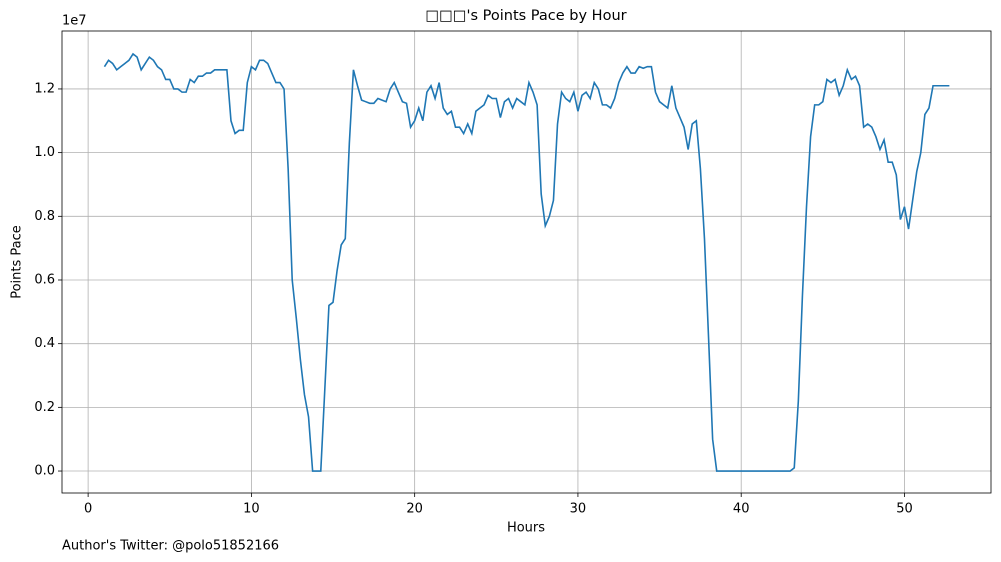 Image resolution: width=1001 pixels, height=562 pixels. I want to click on y-tick-label: 0.8, so click(44, 216).